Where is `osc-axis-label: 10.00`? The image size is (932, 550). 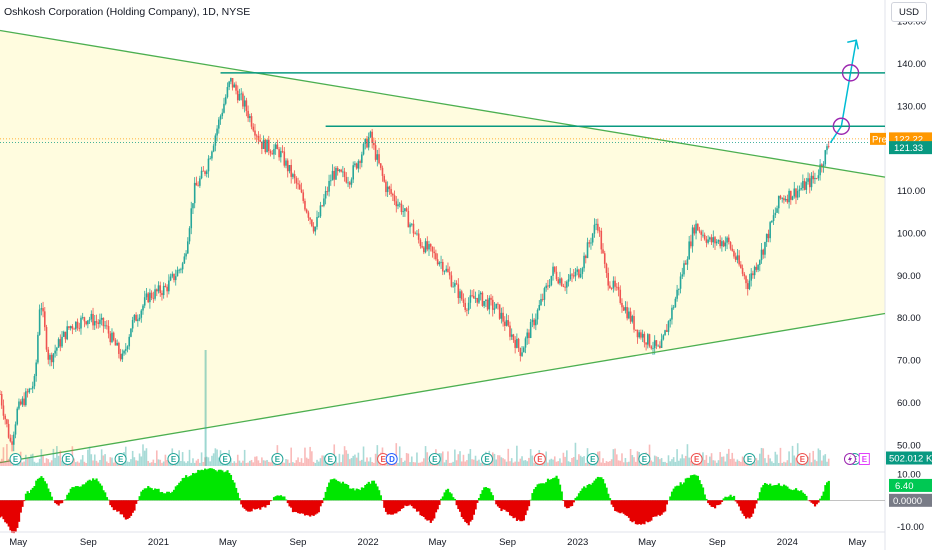
osc-axis-label: 10.00 is located at coordinates (909, 474).